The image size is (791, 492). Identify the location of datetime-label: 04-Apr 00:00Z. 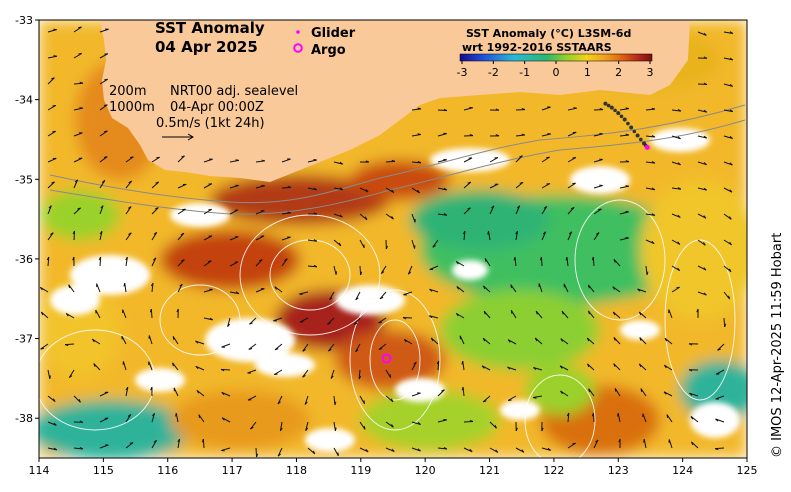
(217, 107).